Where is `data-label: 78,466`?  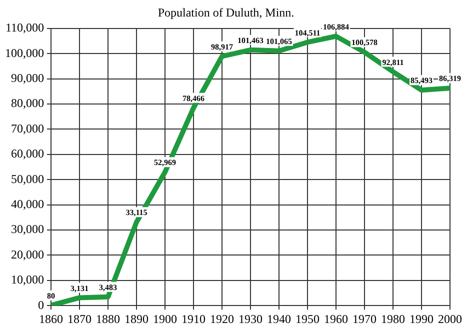 data-label: 78,466 is located at coordinates (193, 98).